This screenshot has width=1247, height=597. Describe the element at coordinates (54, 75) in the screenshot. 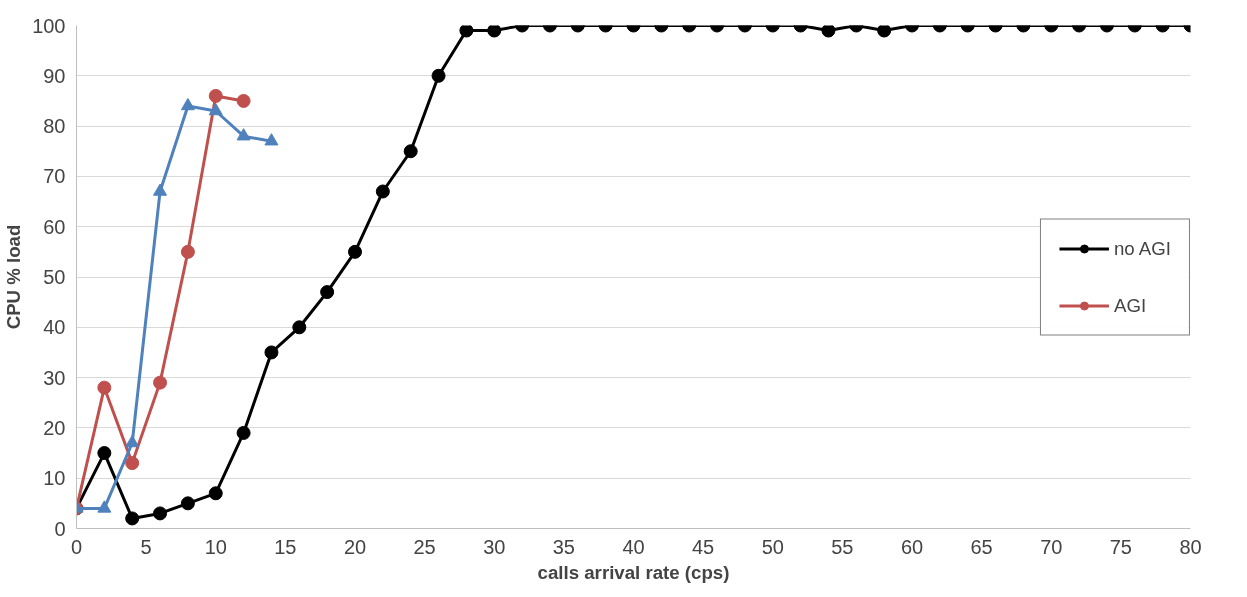

I see `y-tick-label: 90` at that location.